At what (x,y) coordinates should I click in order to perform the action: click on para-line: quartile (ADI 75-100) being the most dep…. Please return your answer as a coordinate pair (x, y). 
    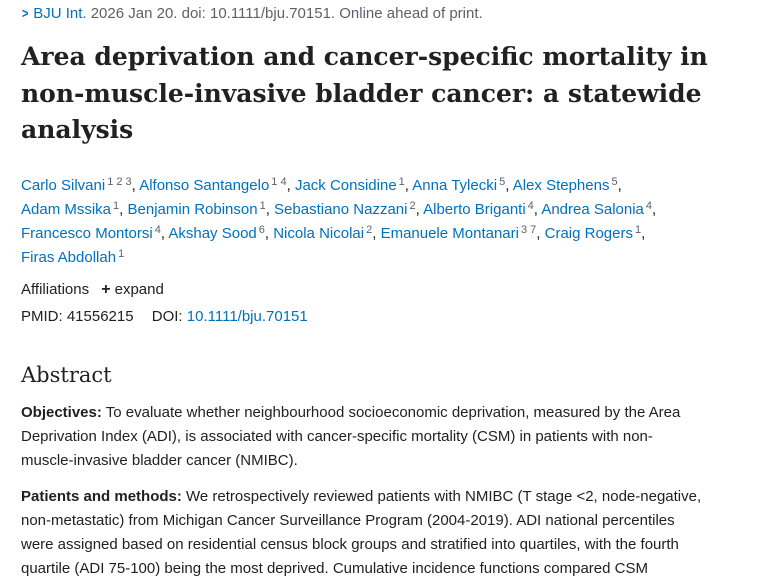
    Looking at the image, I should click on (334, 568).